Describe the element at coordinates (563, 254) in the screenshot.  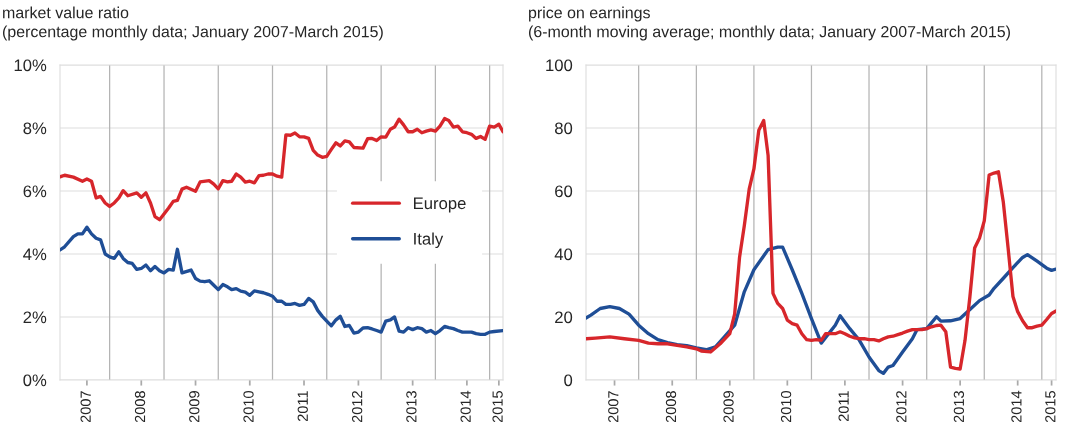
I see `y-tick-label: 40` at that location.